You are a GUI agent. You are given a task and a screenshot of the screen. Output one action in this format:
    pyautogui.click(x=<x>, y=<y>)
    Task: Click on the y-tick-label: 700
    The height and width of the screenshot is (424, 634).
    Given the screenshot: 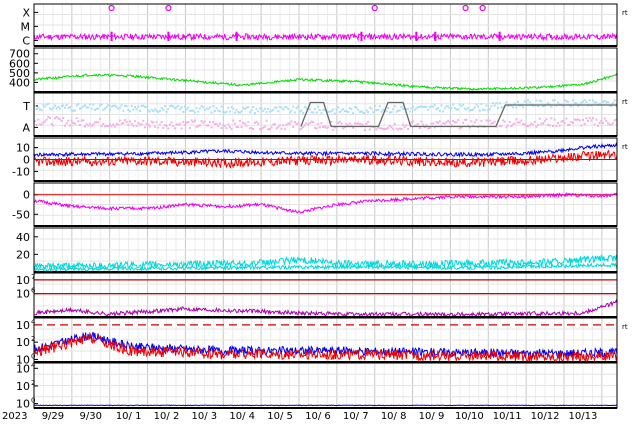 What is the action you would take?
    pyautogui.click(x=19, y=54)
    